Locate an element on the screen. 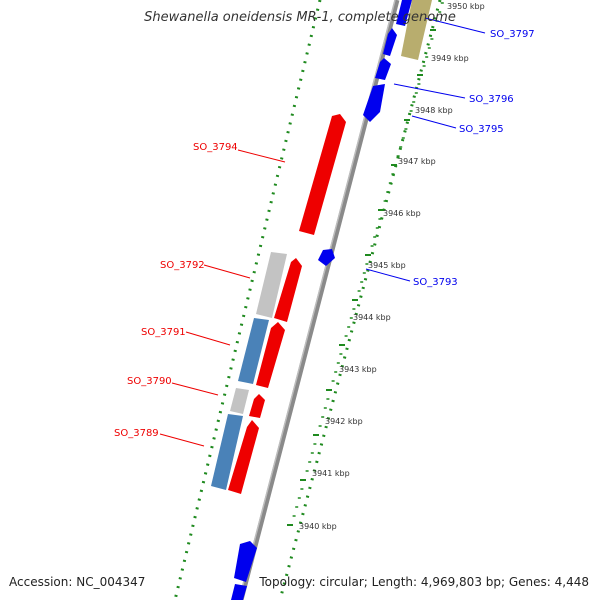  gene-so3789-blue is located at coordinates (227, 452).